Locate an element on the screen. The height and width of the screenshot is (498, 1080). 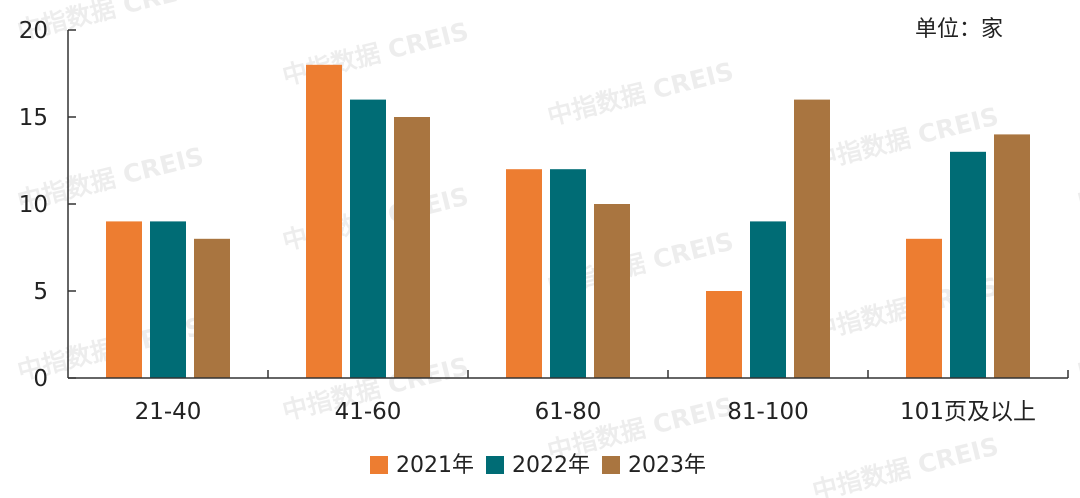
x-tick-label: 21-40 is located at coordinates (168, 412).